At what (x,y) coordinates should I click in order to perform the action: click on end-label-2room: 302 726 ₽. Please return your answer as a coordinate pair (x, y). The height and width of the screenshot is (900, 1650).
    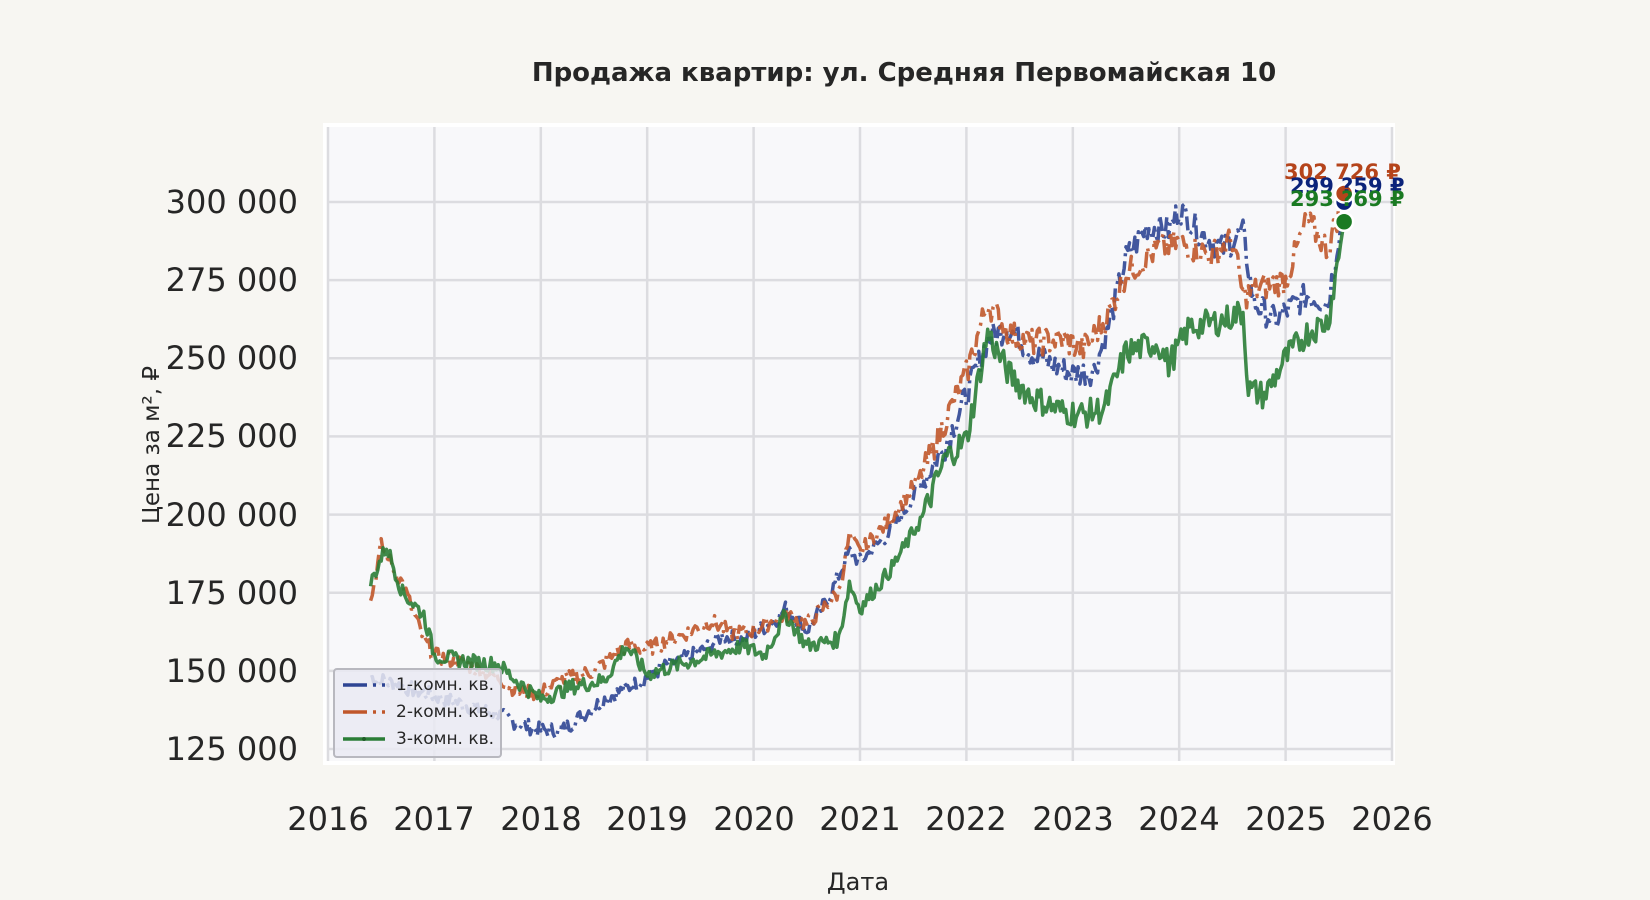
    Looking at the image, I should click on (1342, 172).